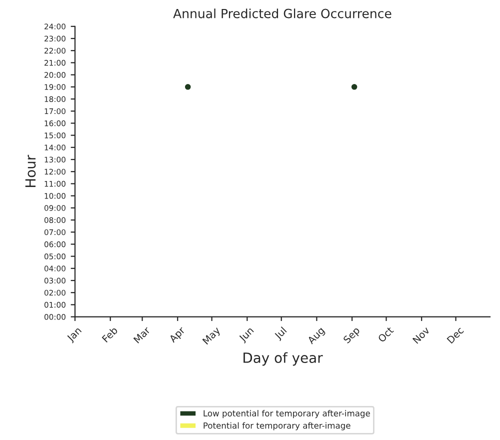  I want to click on legend-label: Low potential for temporary after-image, so click(287, 414).